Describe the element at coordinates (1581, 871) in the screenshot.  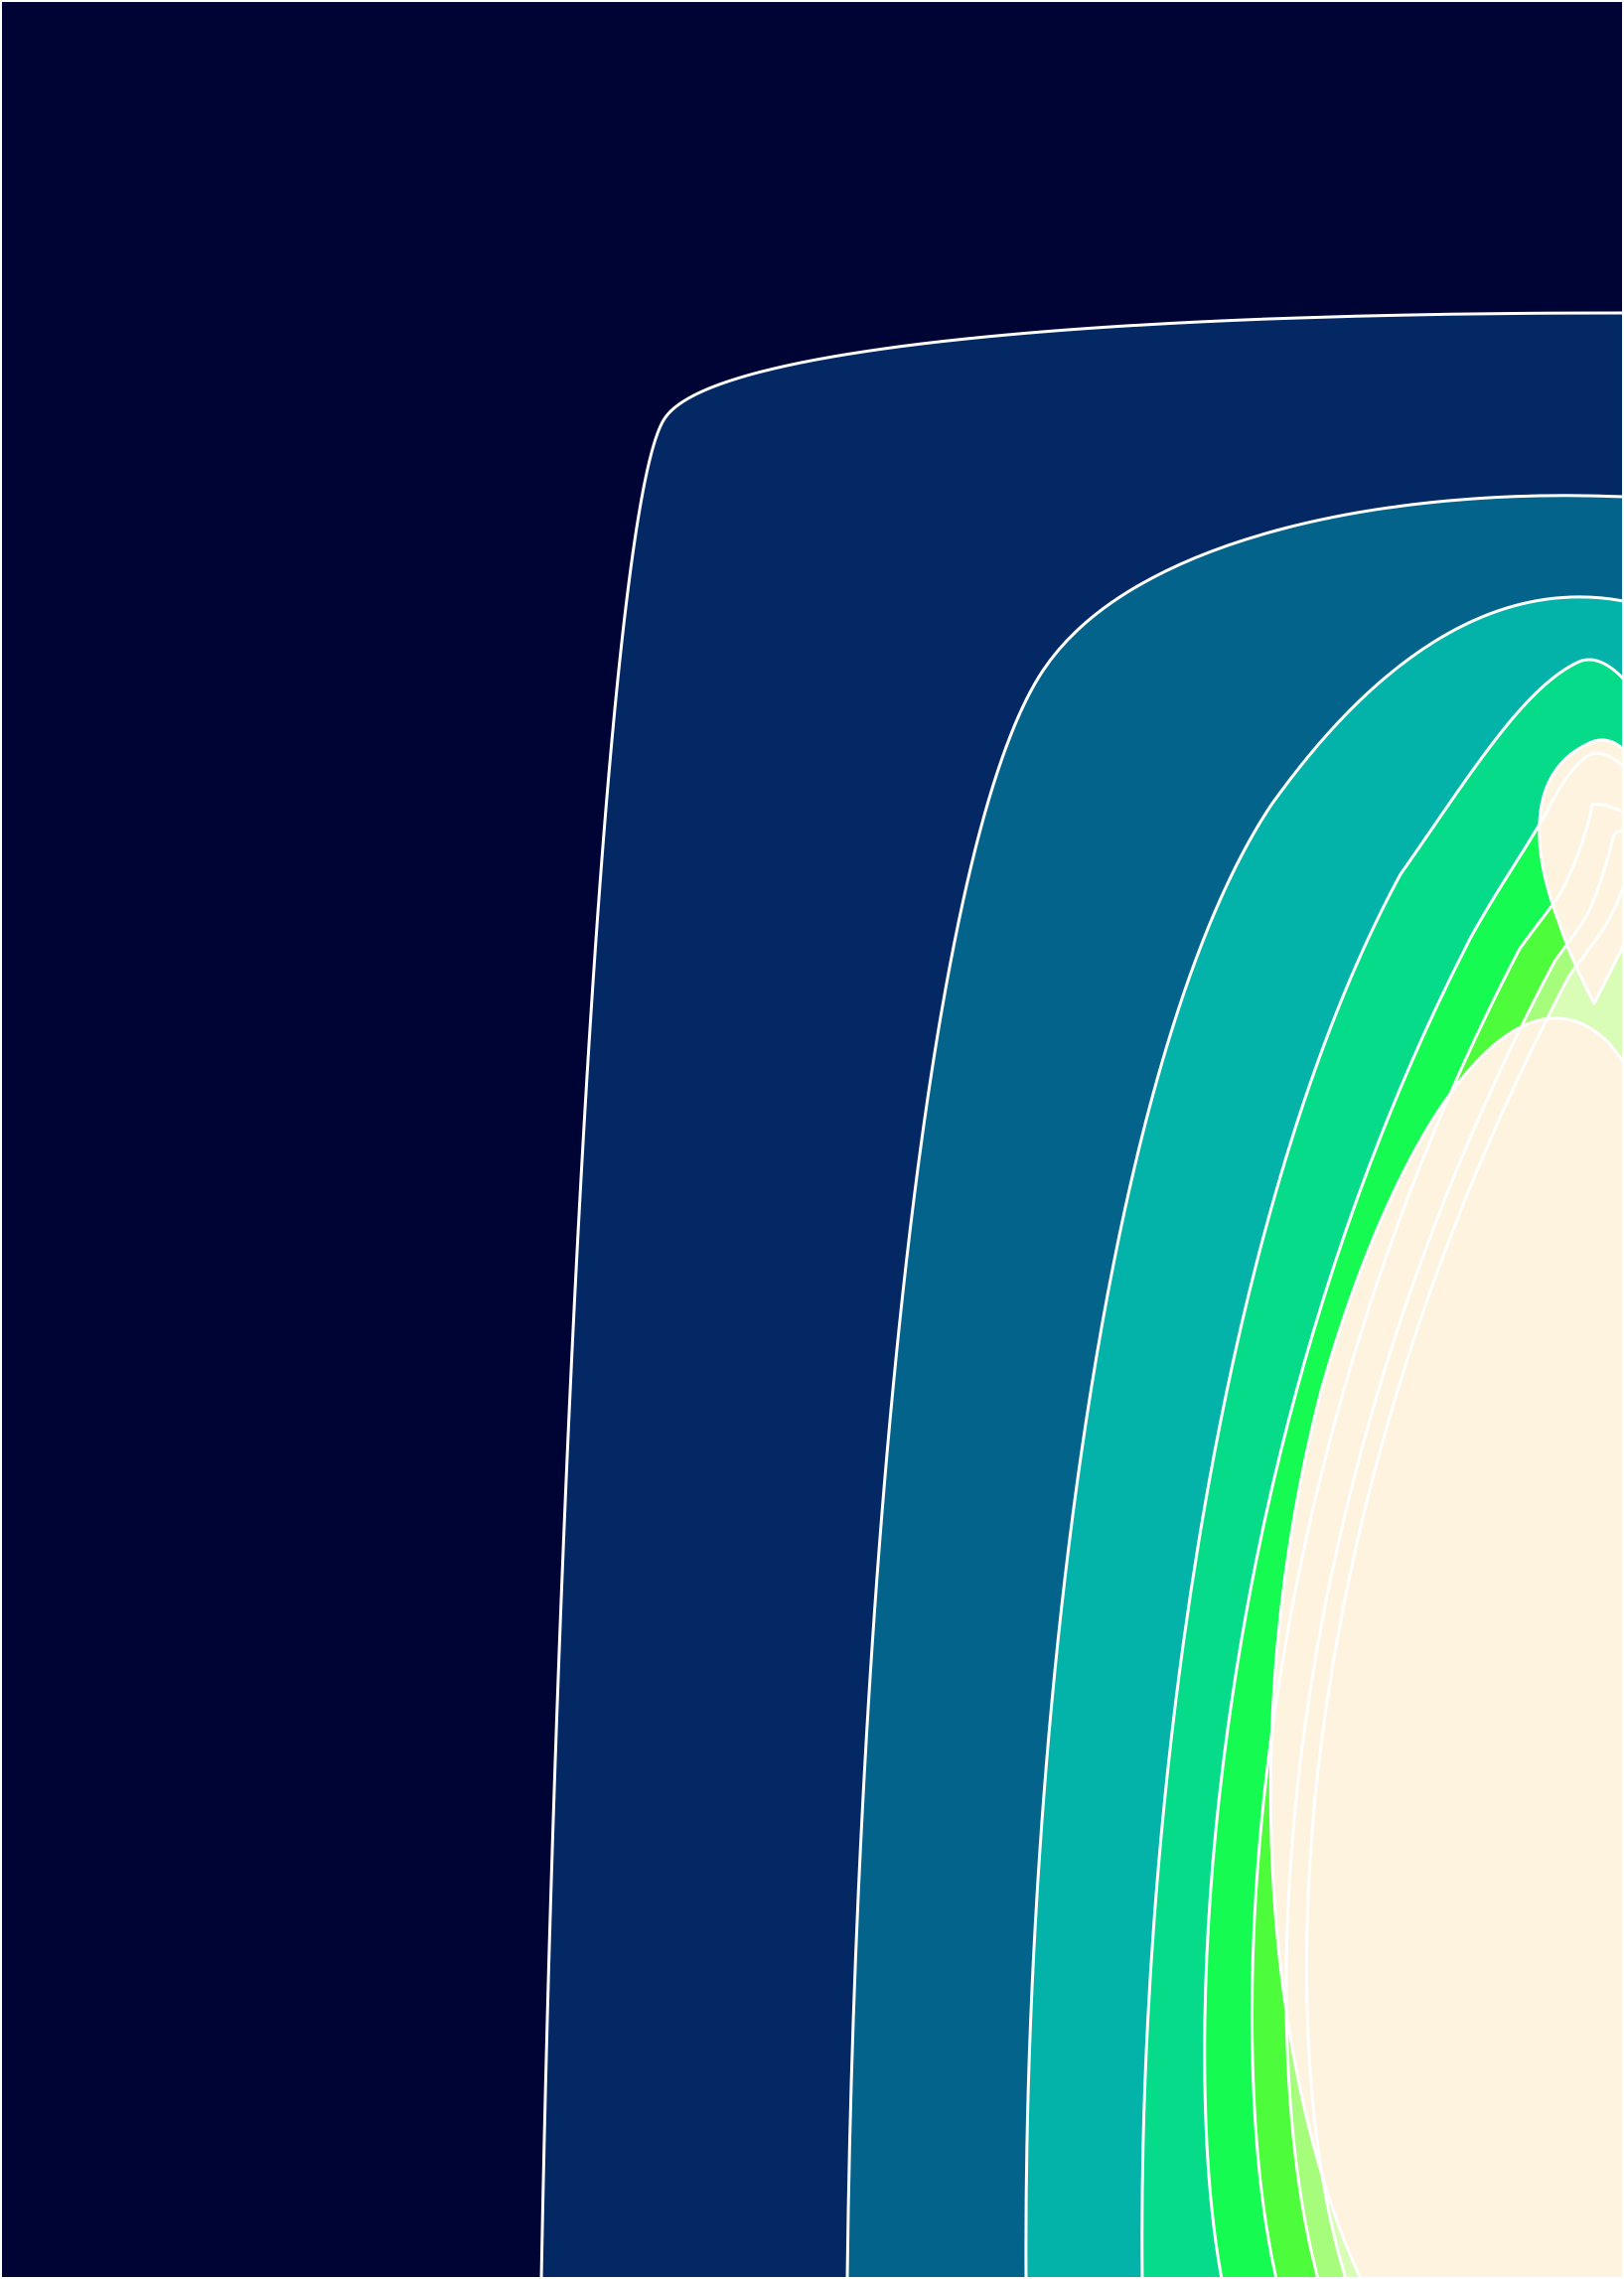
I see `contour-line-peak` at that location.